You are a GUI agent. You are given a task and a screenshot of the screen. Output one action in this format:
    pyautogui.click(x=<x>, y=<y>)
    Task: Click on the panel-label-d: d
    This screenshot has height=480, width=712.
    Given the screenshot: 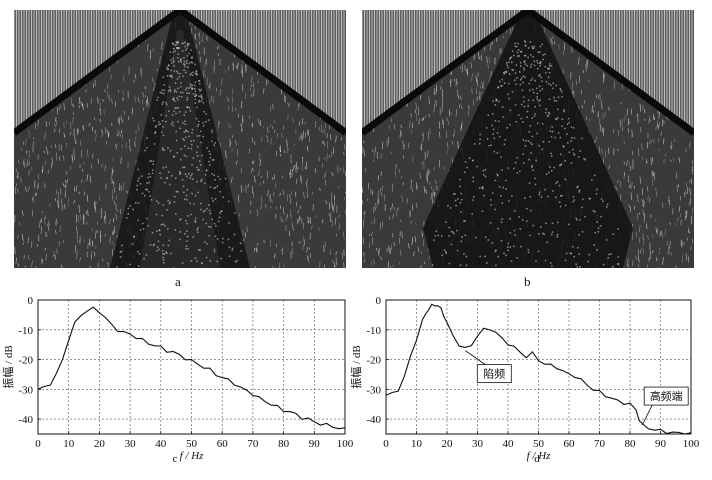 What is the action you would take?
    pyautogui.click(x=537, y=459)
    